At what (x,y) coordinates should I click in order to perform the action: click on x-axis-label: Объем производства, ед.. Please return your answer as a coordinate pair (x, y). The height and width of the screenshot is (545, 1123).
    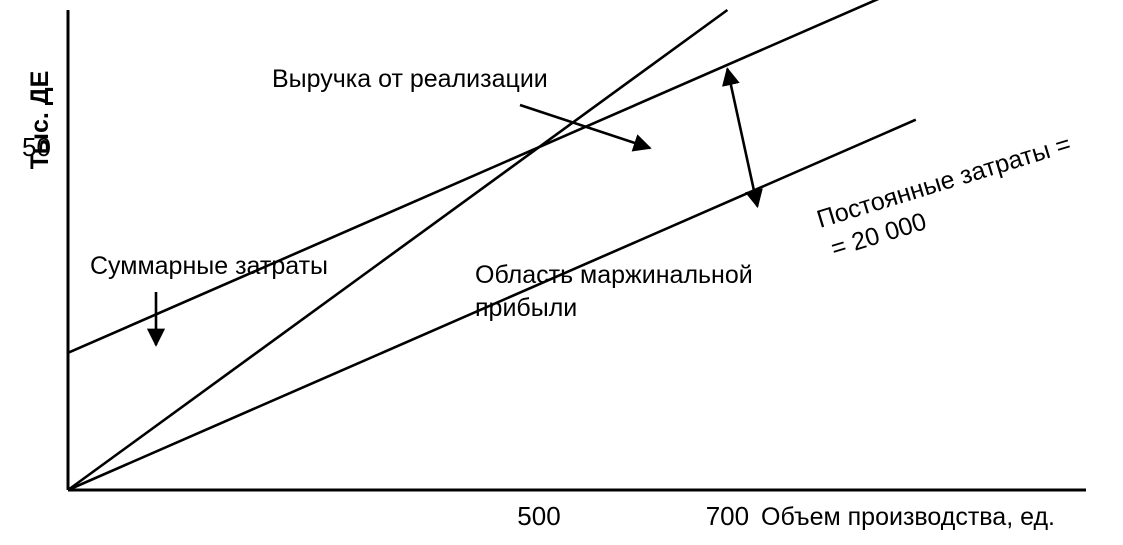
    Looking at the image, I should click on (908, 517).